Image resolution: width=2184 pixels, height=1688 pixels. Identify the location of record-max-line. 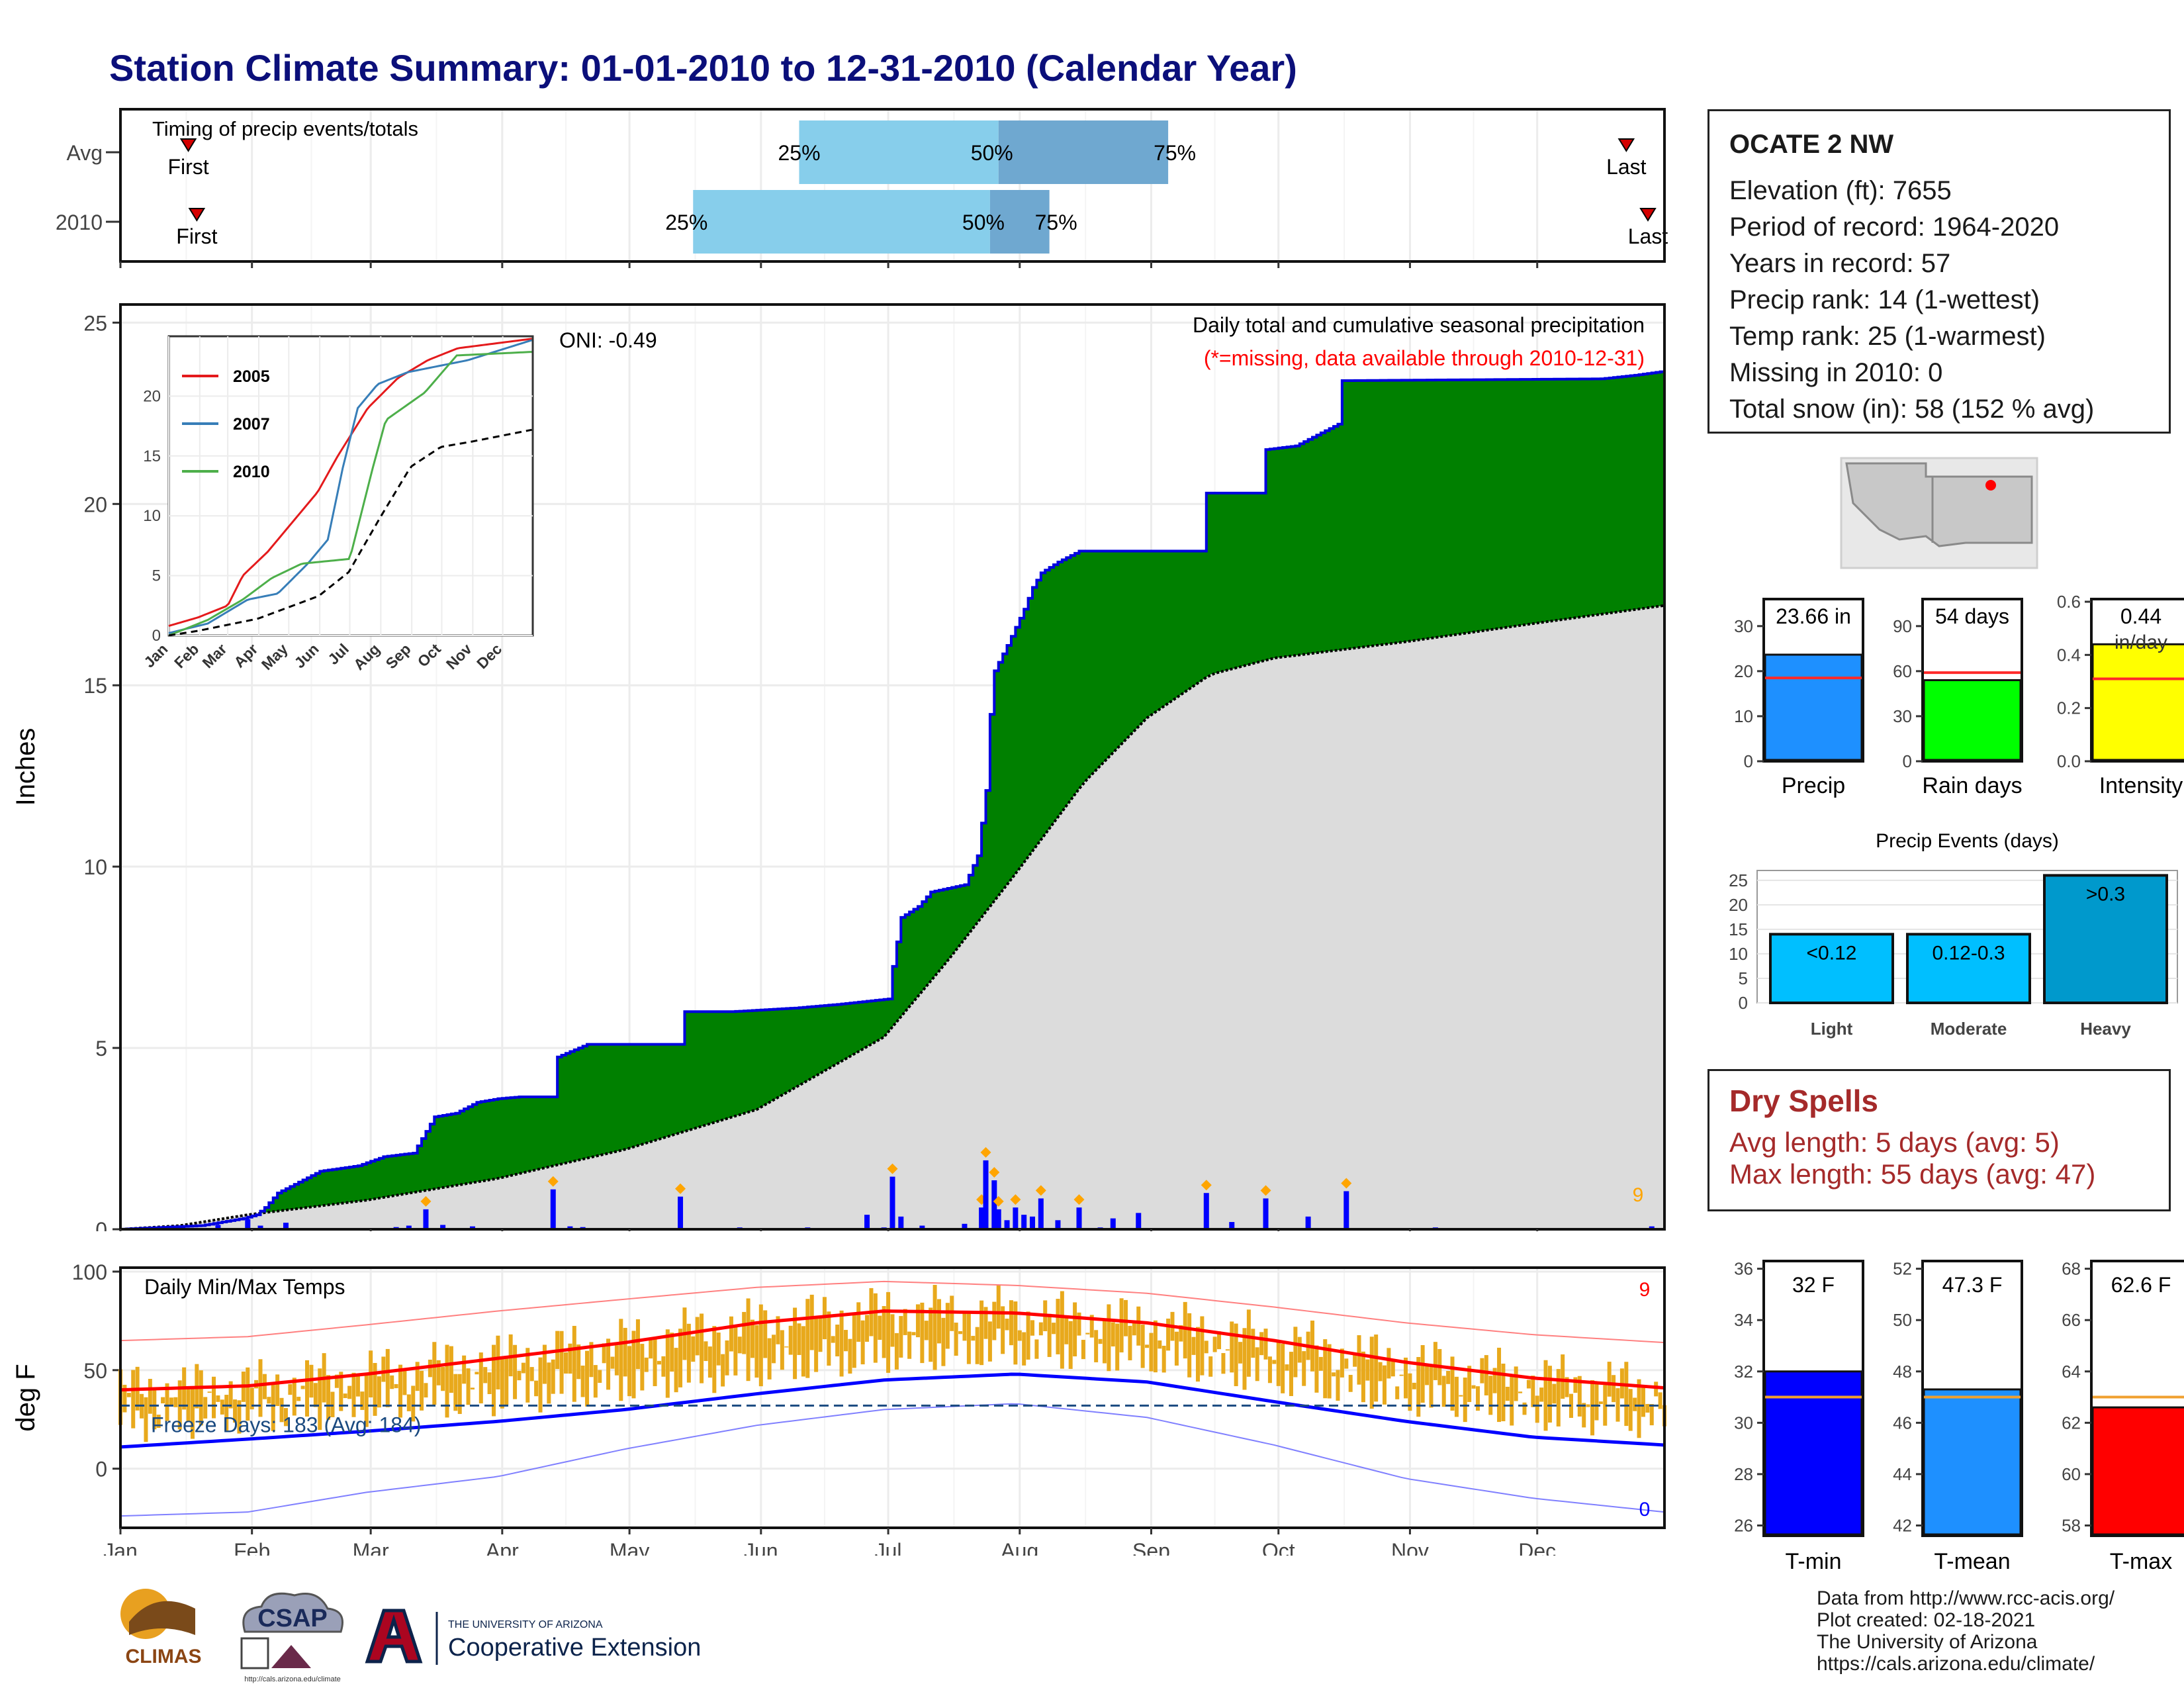
(893, 1312).